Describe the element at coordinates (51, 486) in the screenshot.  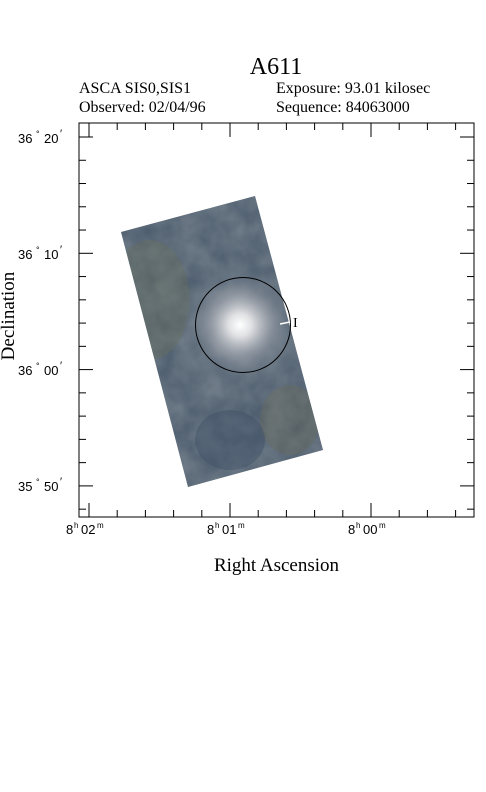
I see `svg-text: 50` at that location.